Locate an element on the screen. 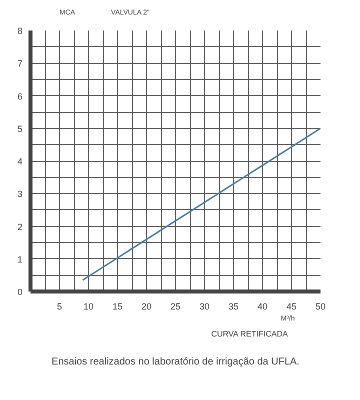 Image resolution: width=360 pixels, height=400 pixels. x-tick-label: 35 is located at coordinates (233, 307).